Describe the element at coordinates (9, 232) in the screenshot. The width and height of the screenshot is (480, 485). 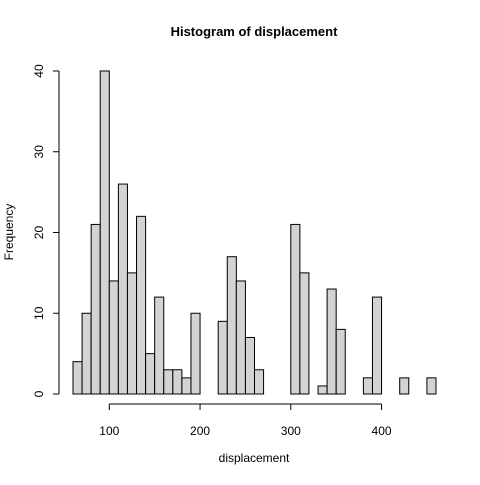
I see `y-axis-label: Frequency` at that location.